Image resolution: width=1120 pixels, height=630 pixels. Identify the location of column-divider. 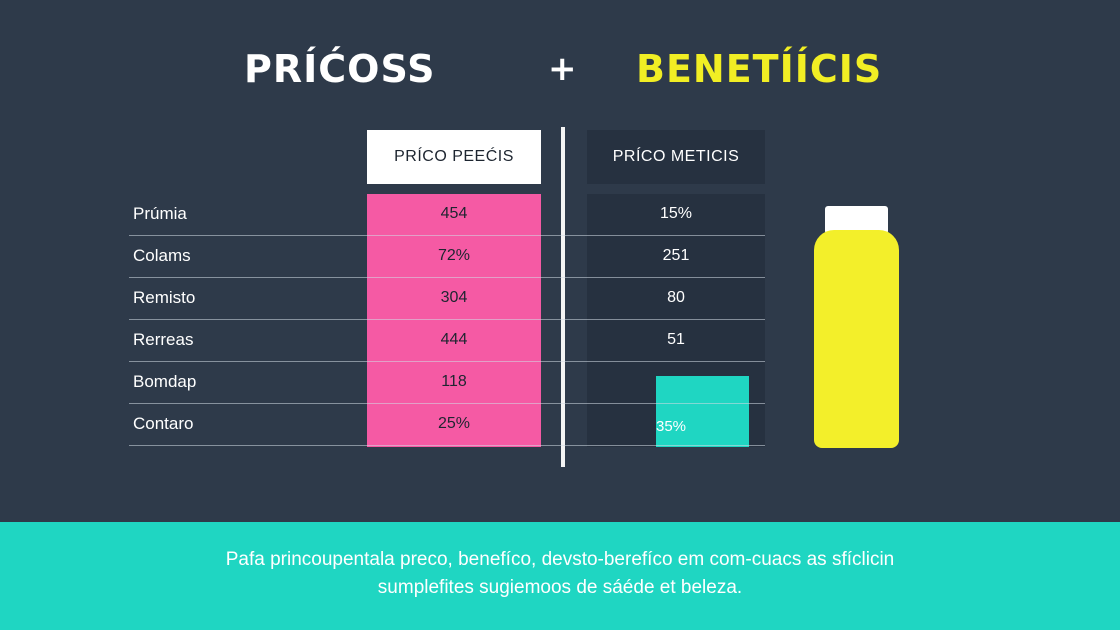
(563, 297).